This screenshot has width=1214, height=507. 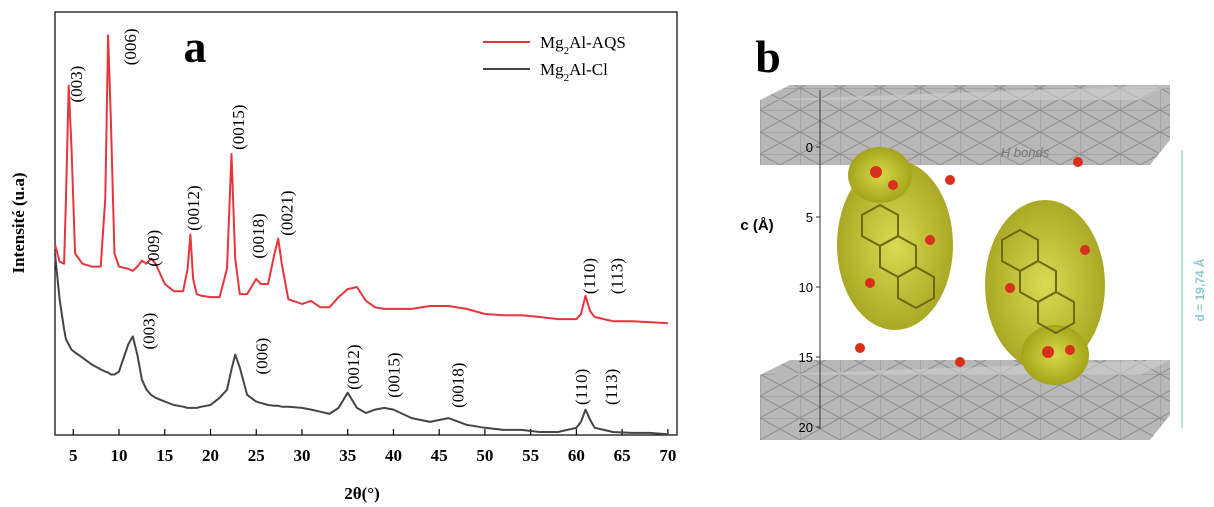 I want to click on x-tick-label: 30, so click(x=301, y=455).